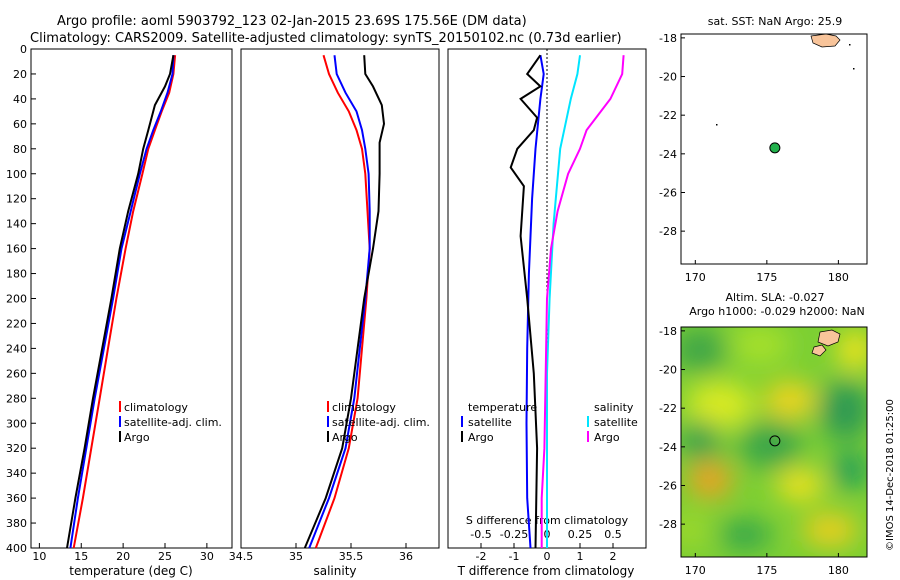 The image size is (900, 580). Describe the element at coordinates (406, 556) in the screenshot. I see `x-tick-label: 36` at that location.